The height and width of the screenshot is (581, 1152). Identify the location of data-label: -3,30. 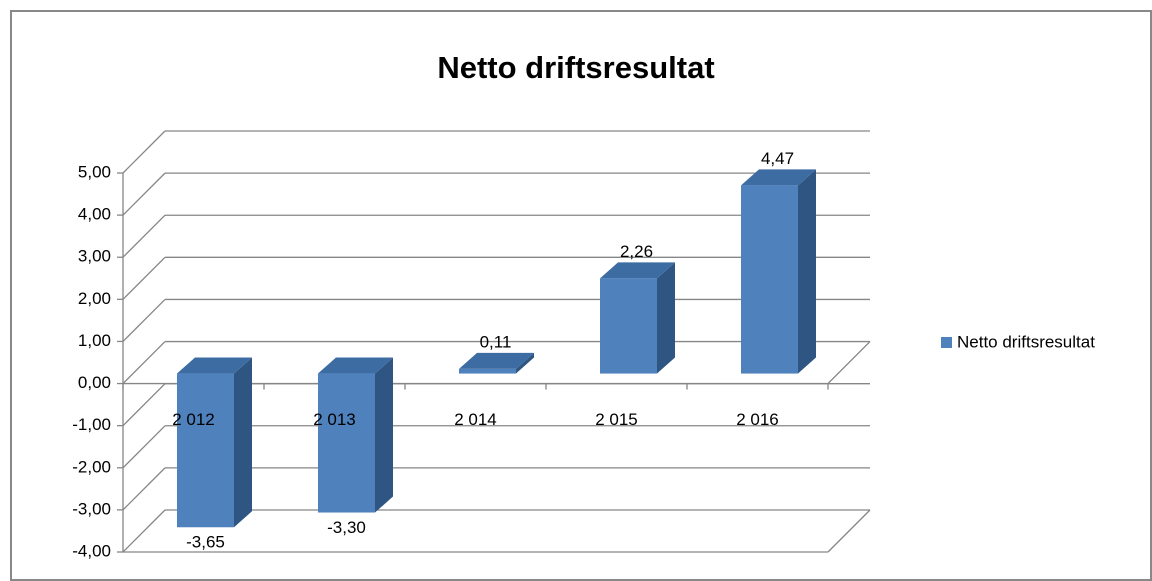
(346, 527).